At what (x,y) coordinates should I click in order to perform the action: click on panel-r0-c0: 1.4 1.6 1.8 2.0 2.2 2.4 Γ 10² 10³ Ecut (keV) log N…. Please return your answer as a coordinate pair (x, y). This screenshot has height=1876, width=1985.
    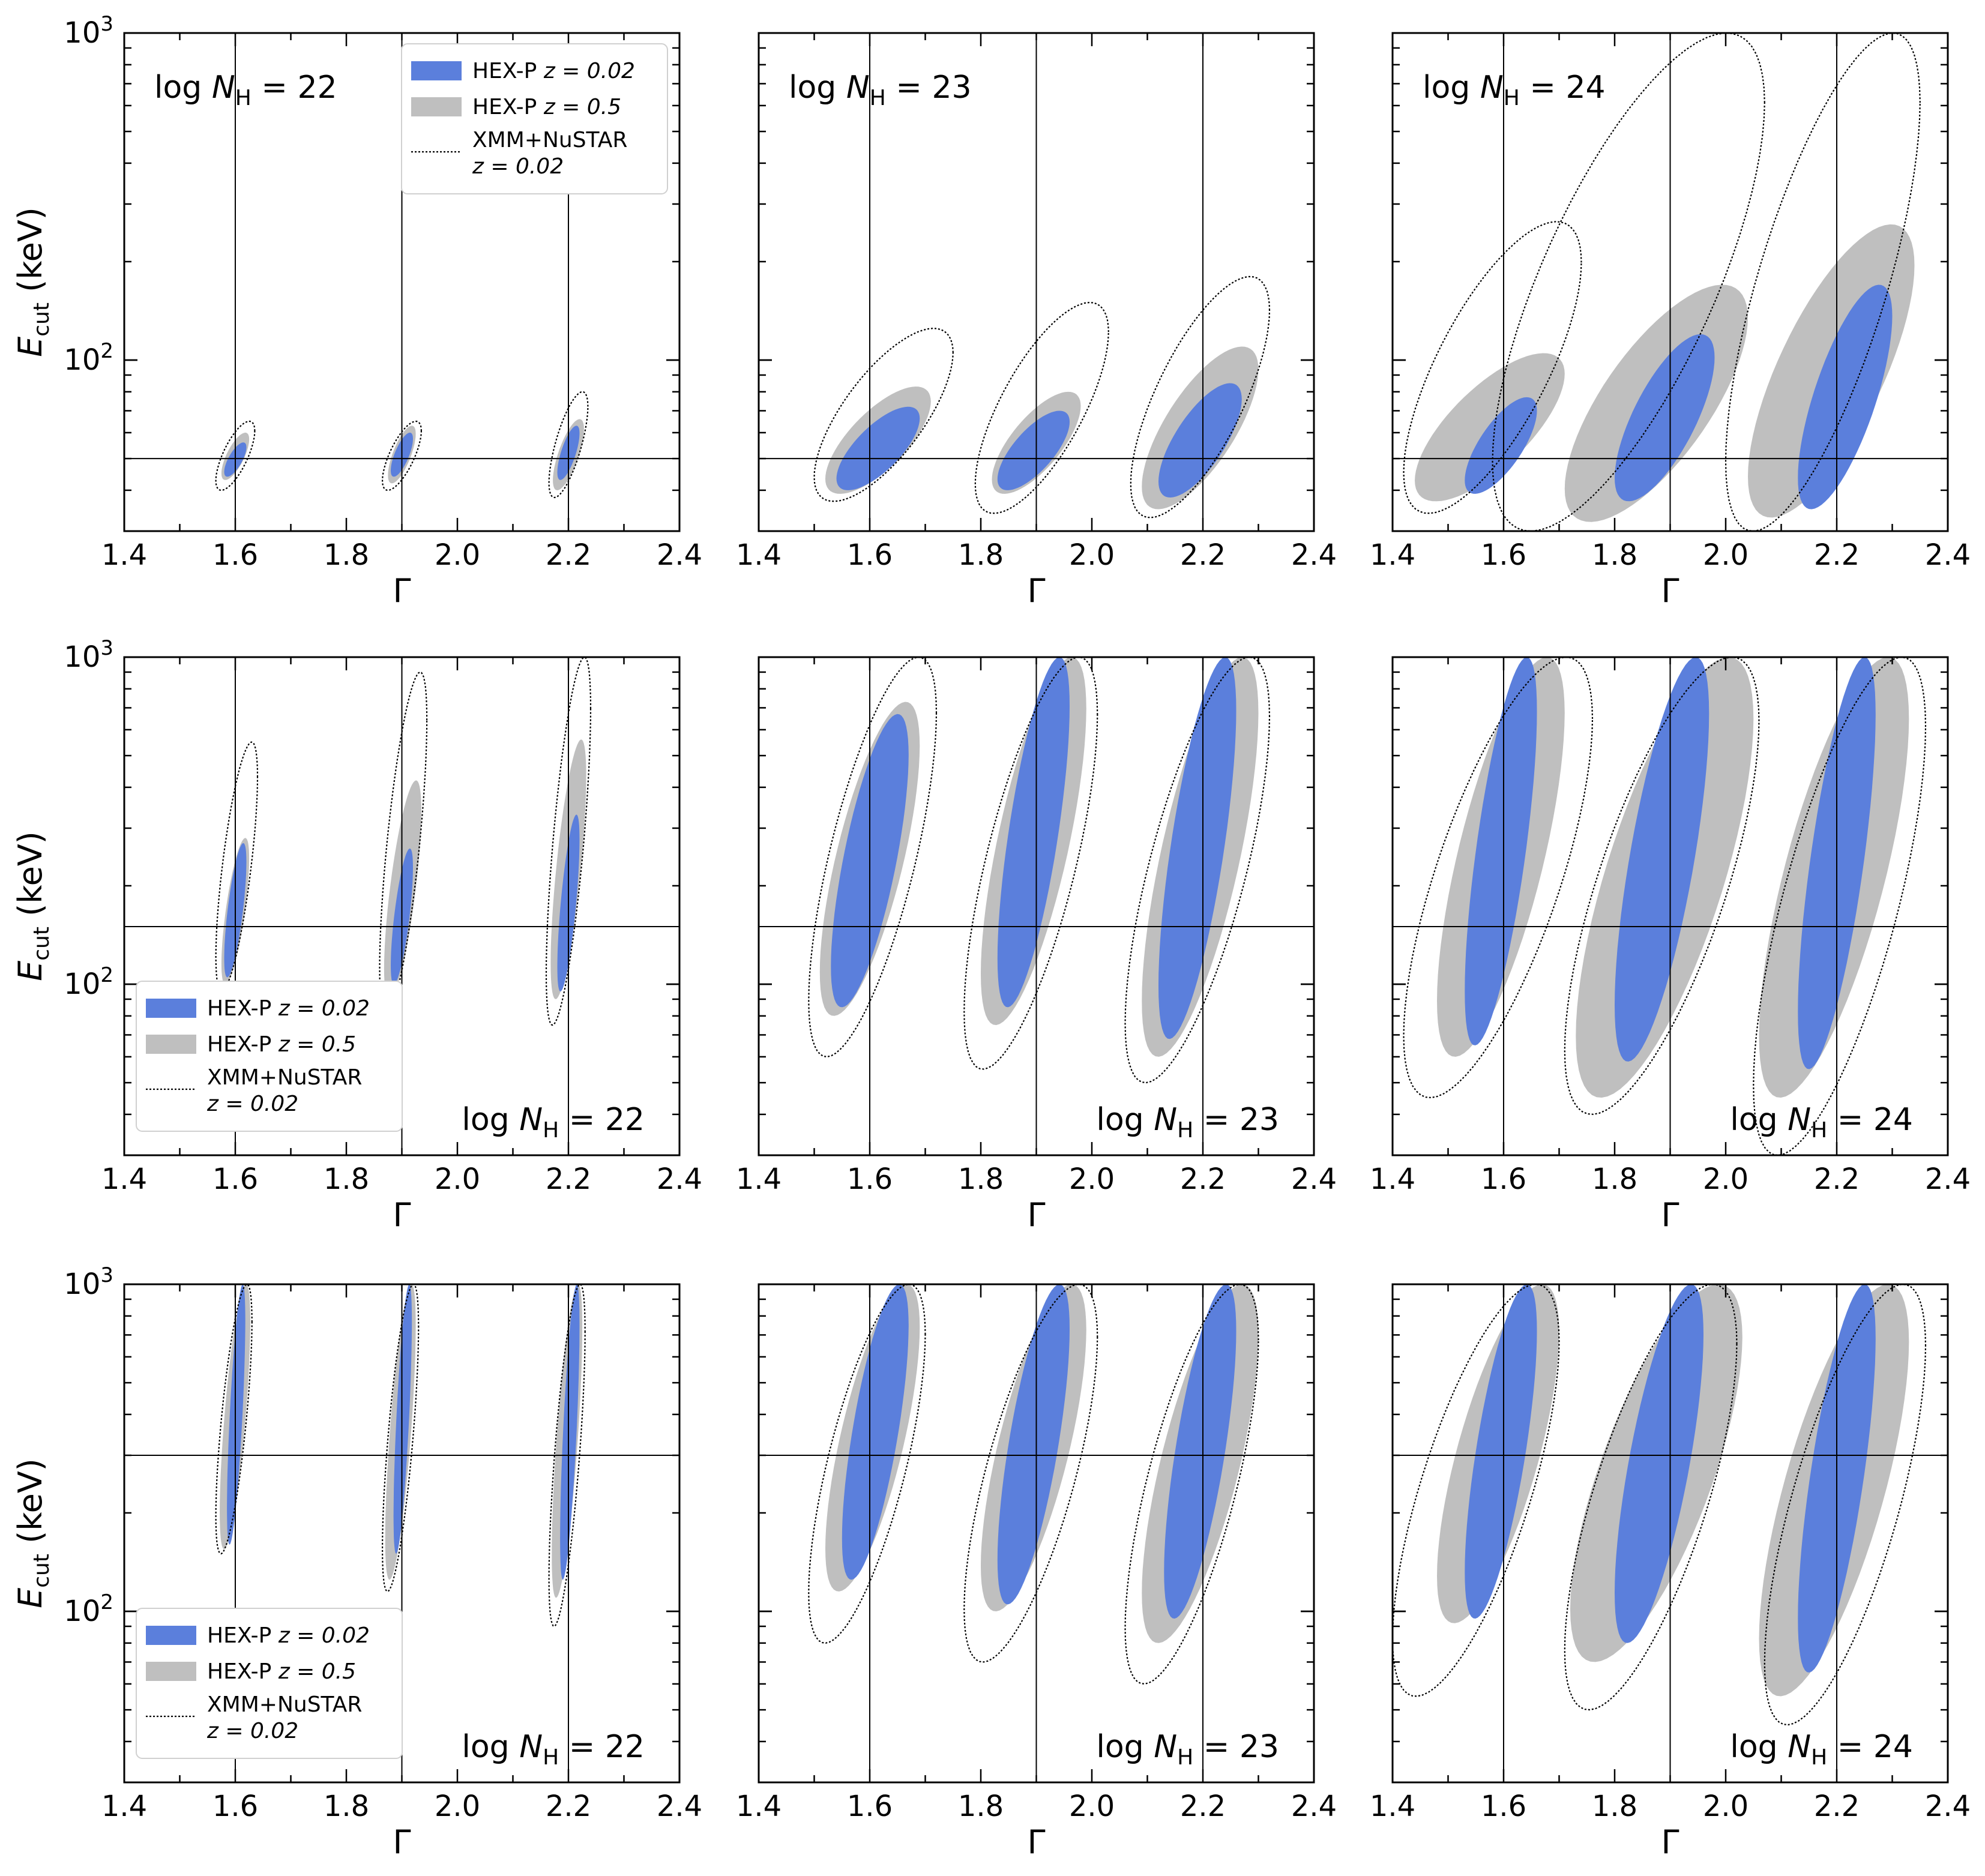
    Looking at the image, I should click on (356, 311).